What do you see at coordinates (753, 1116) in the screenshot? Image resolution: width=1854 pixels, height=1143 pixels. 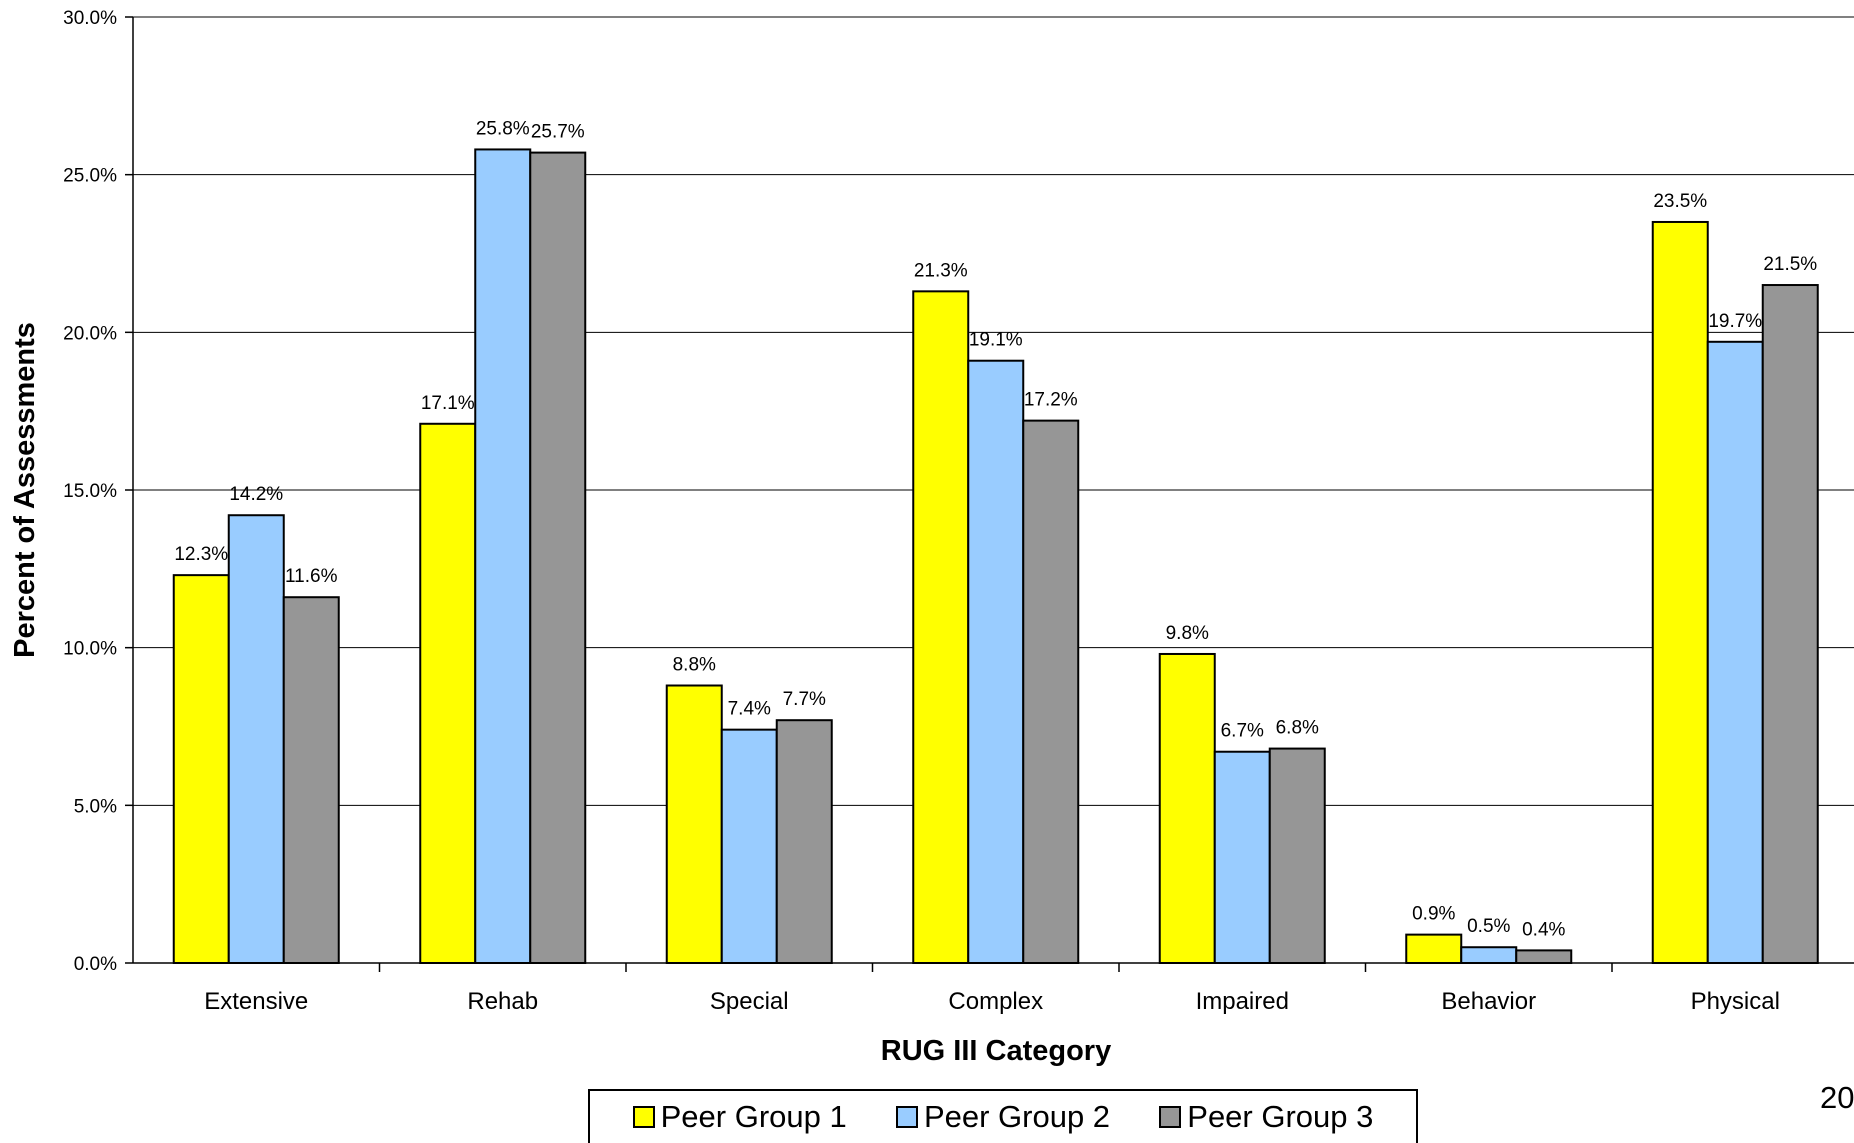 I see `legend-label: Peer Group 1` at bounding box center [753, 1116].